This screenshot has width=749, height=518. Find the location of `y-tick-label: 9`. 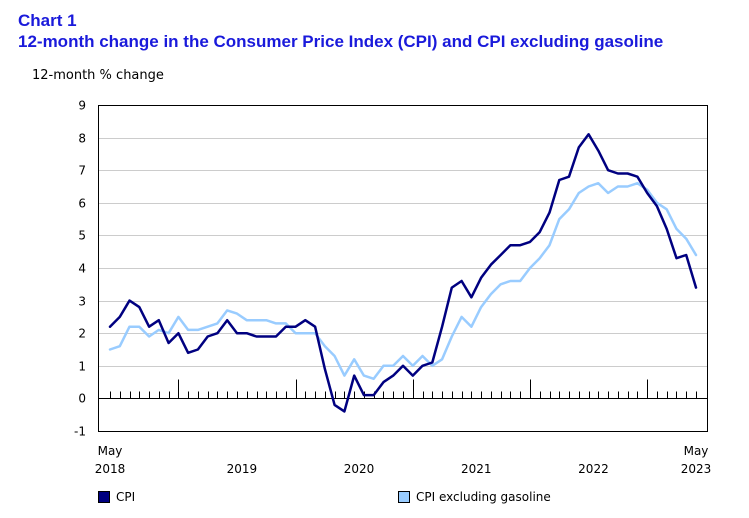

y-tick-label: 9 is located at coordinates (82, 106).